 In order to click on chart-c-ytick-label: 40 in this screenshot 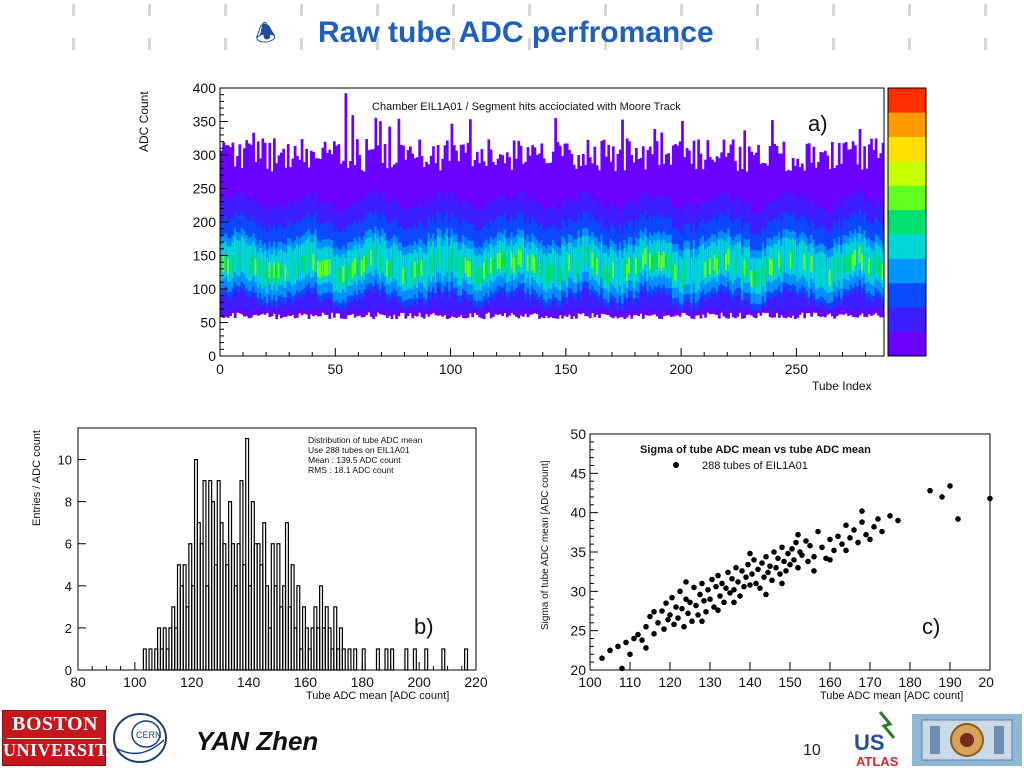, I will do `click(578, 513)`.